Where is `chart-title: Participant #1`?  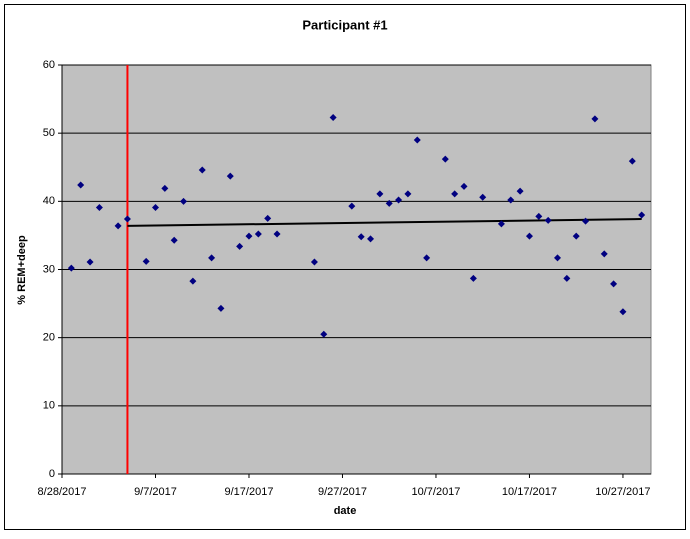 chart-title: Participant #1 is located at coordinates (344, 24).